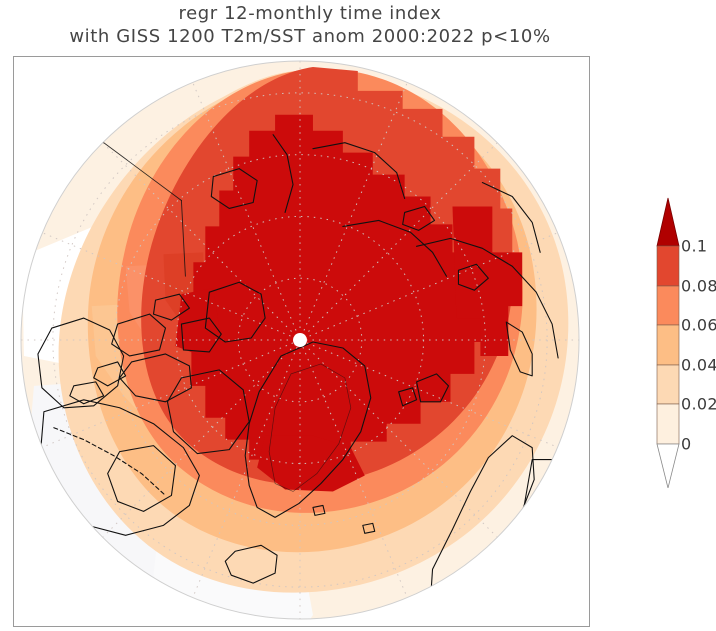  Describe the element at coordinates (201, 335) in the screenshot. I see `coast-devon` at that location.